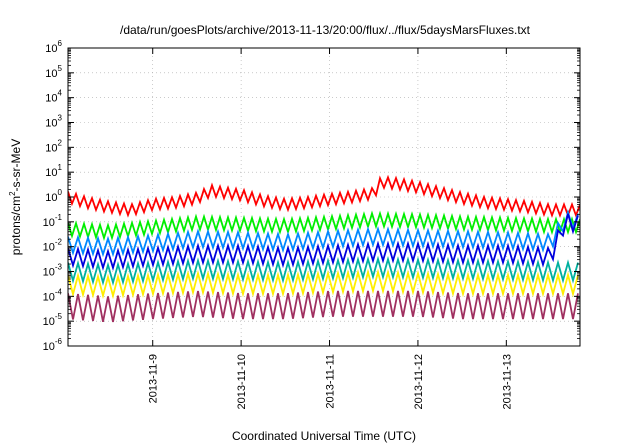  What do you see at coordinates (59, 291) in the screenshot?
I see `y-tick-exponent: -4` at bounding box center [59, 291].